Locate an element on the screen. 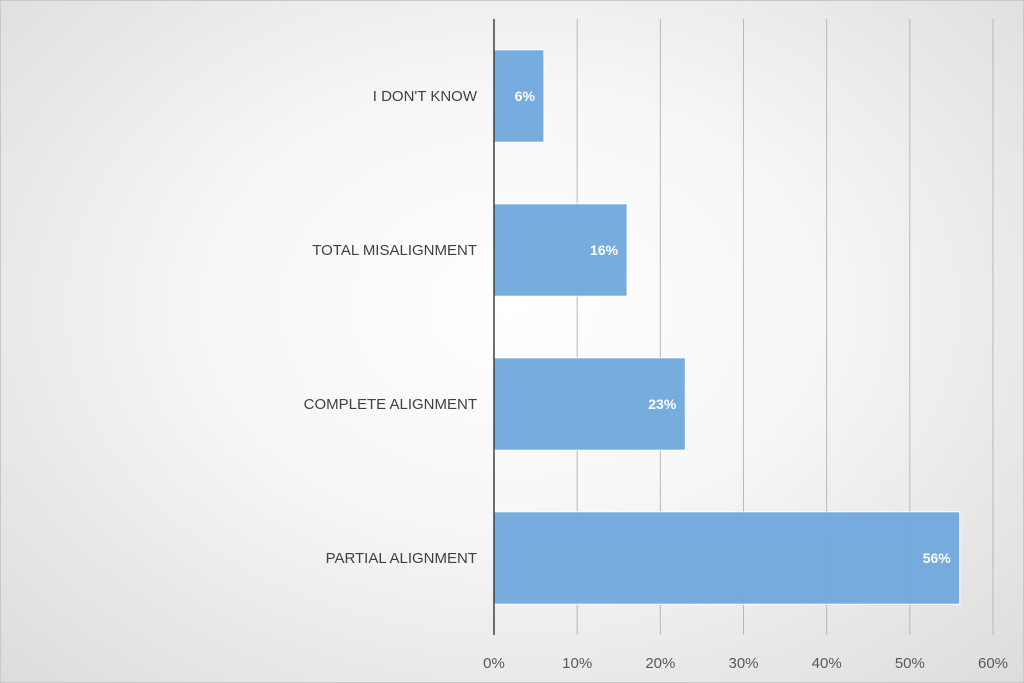 The width and height of the screenshot is (1024, 683). data-label: 16% is located at coordinates (604, 250).